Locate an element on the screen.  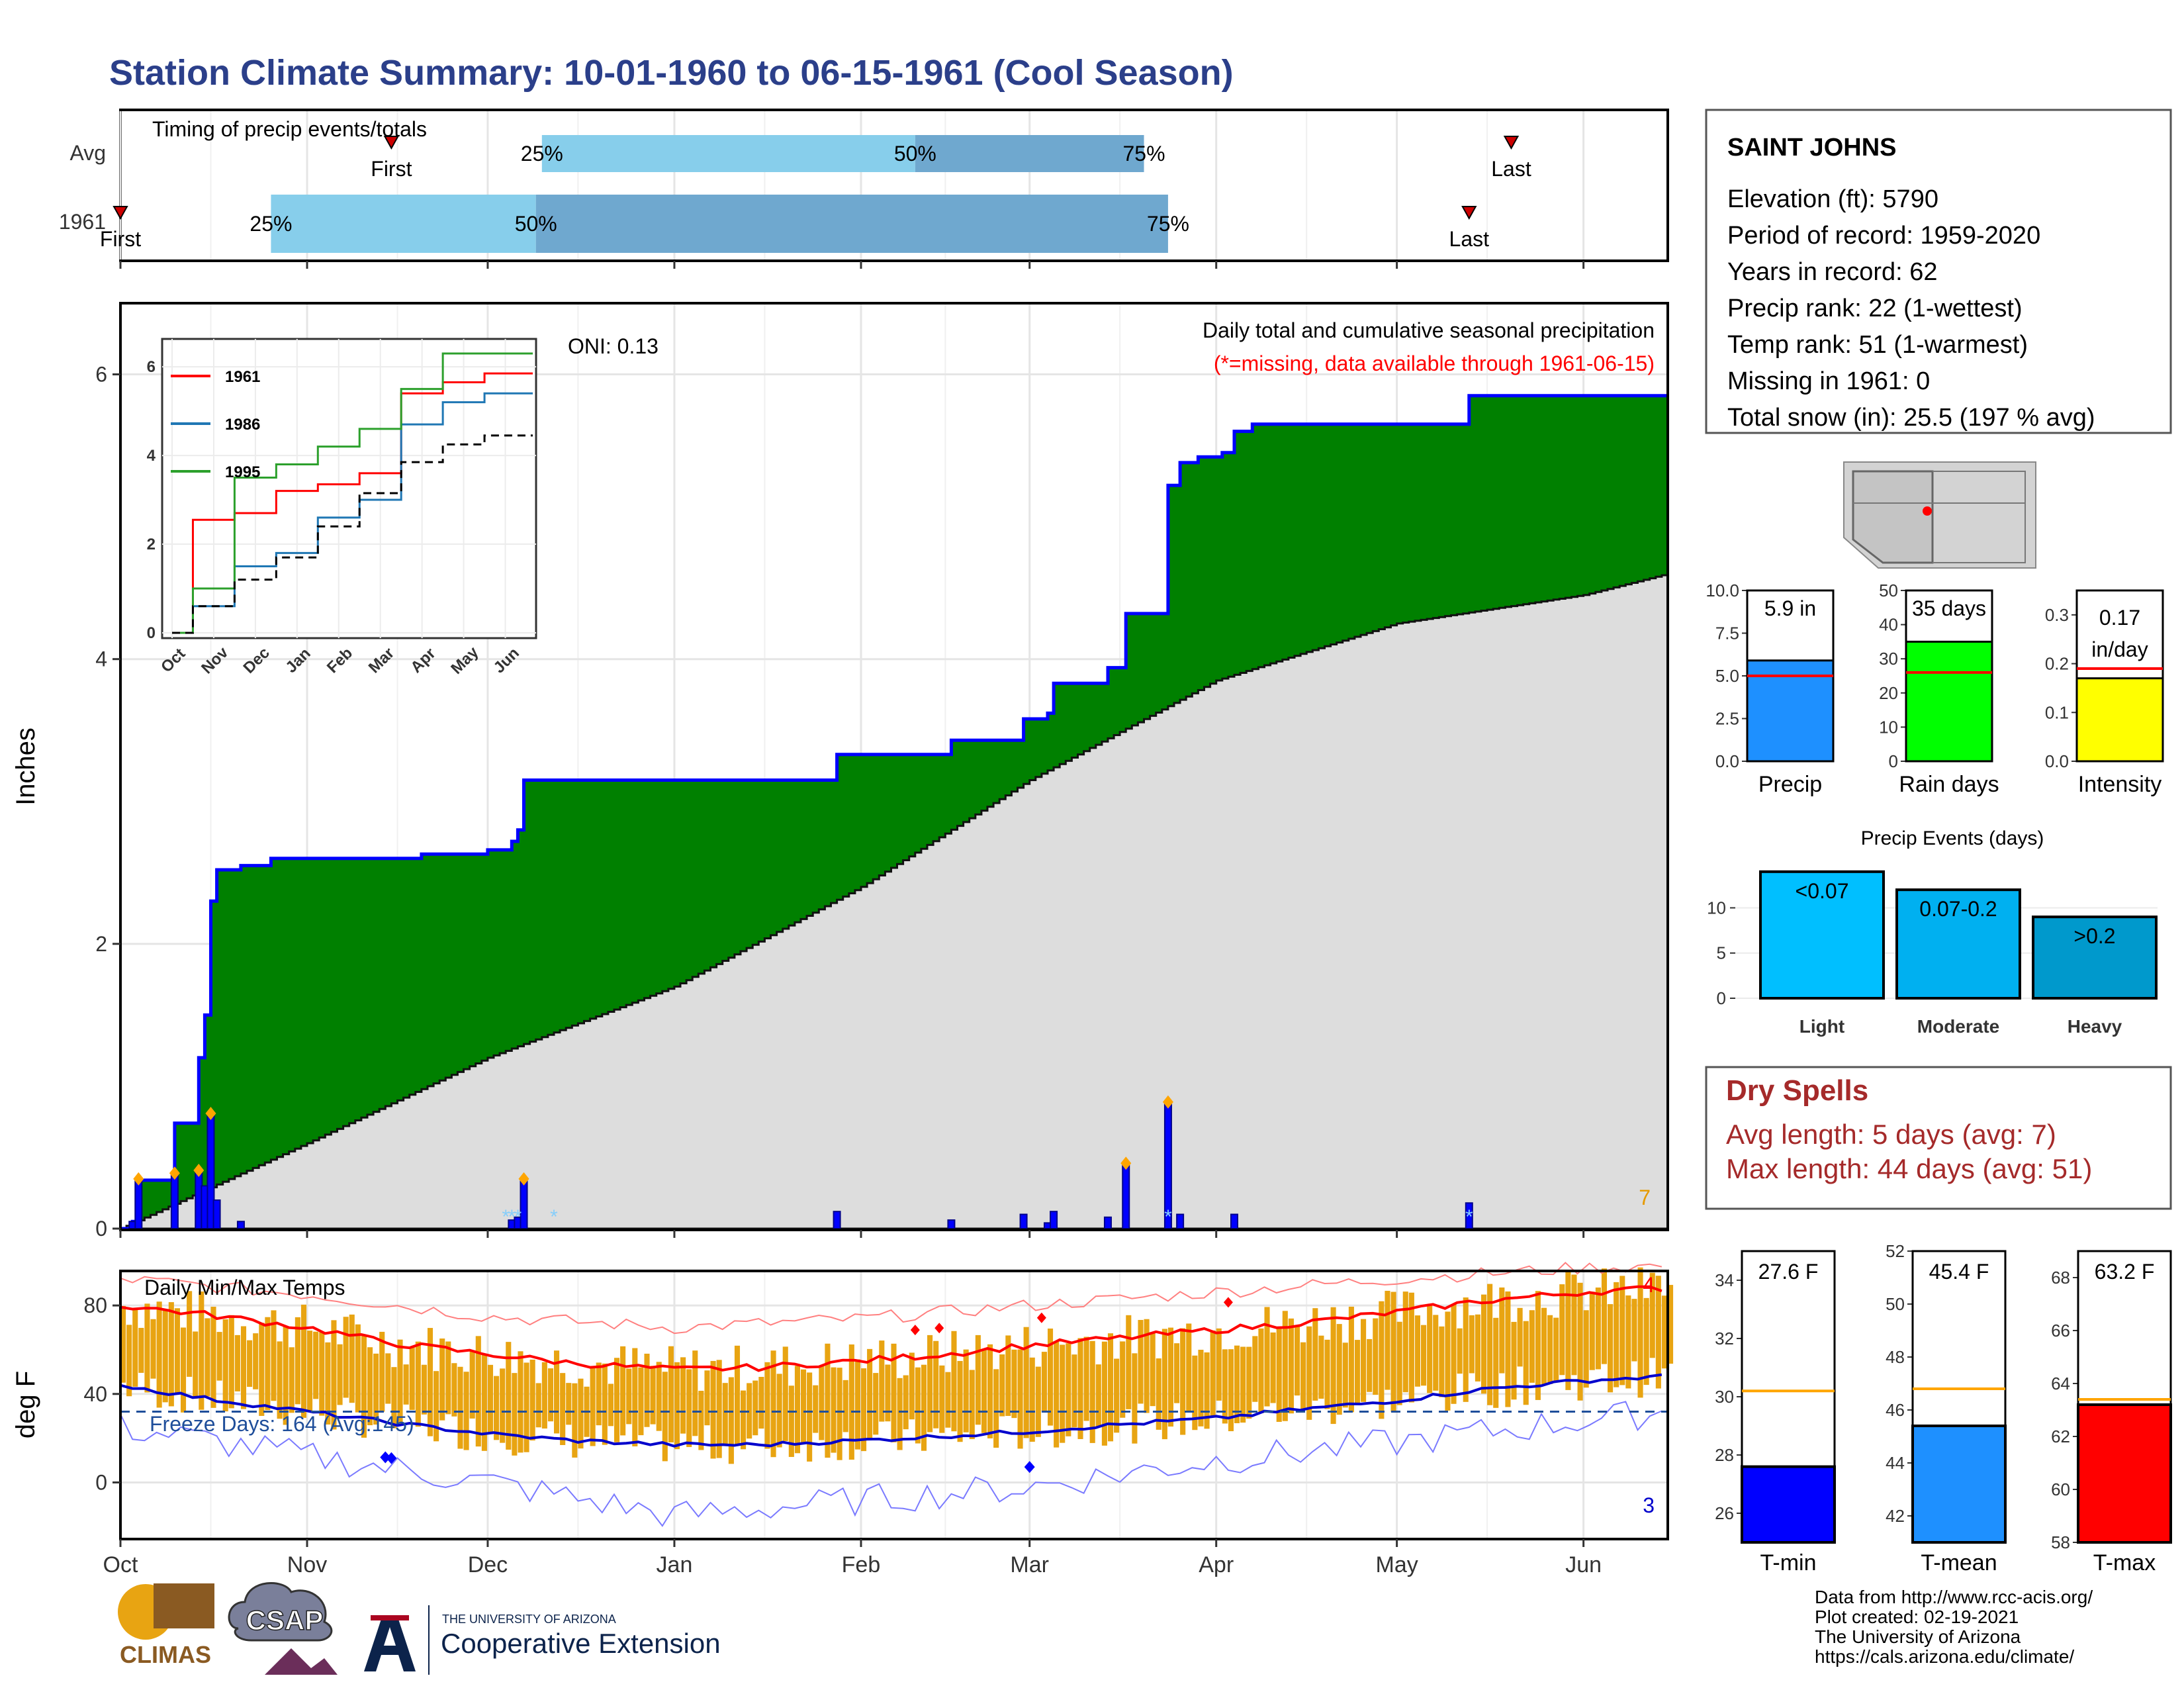
summary-y-tick-label: 0.1 is located at coordinates (2057, 712).